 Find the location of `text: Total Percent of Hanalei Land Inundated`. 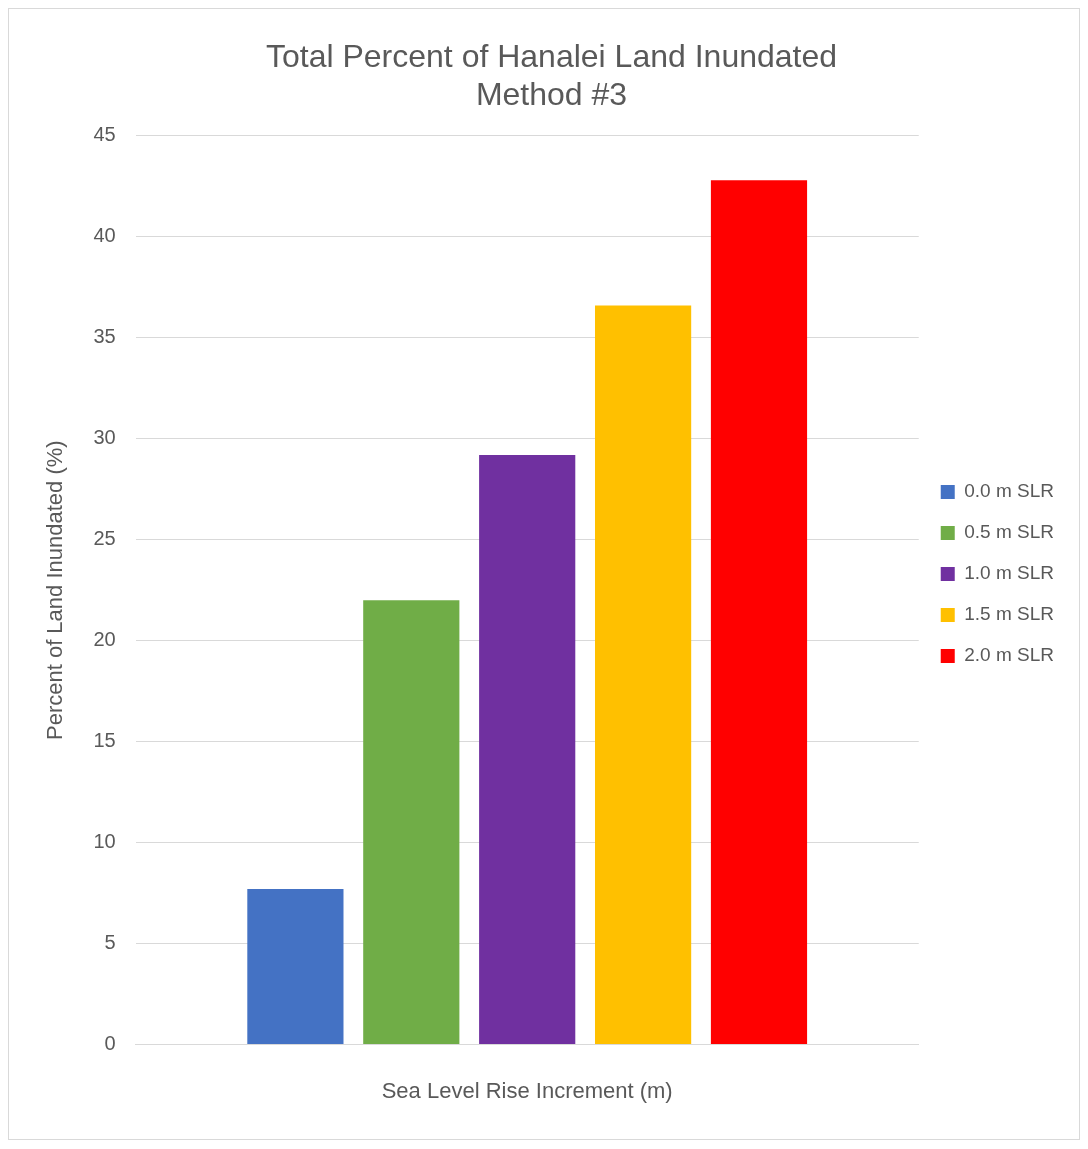

text: Total Percent of Hanalei Land Inundated is located at coordinates (551, 56).